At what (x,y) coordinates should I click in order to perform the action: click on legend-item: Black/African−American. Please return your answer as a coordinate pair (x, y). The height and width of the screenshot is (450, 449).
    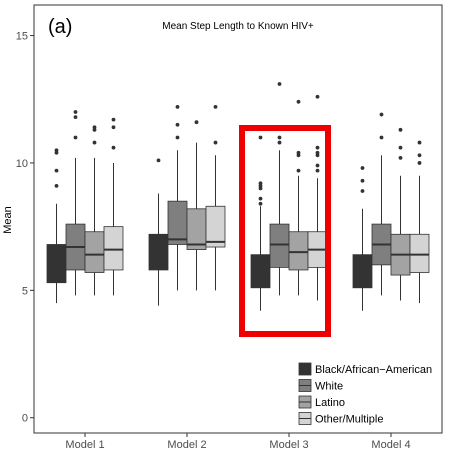
    Looking at the image, I should click on (365, 369).